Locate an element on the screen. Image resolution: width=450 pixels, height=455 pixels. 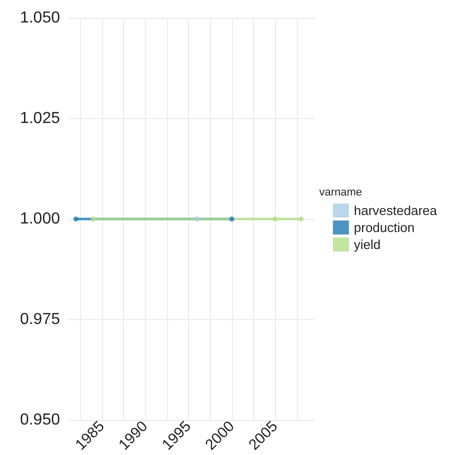
legend-label: harvestedarea is located at coordinates (396, 210).